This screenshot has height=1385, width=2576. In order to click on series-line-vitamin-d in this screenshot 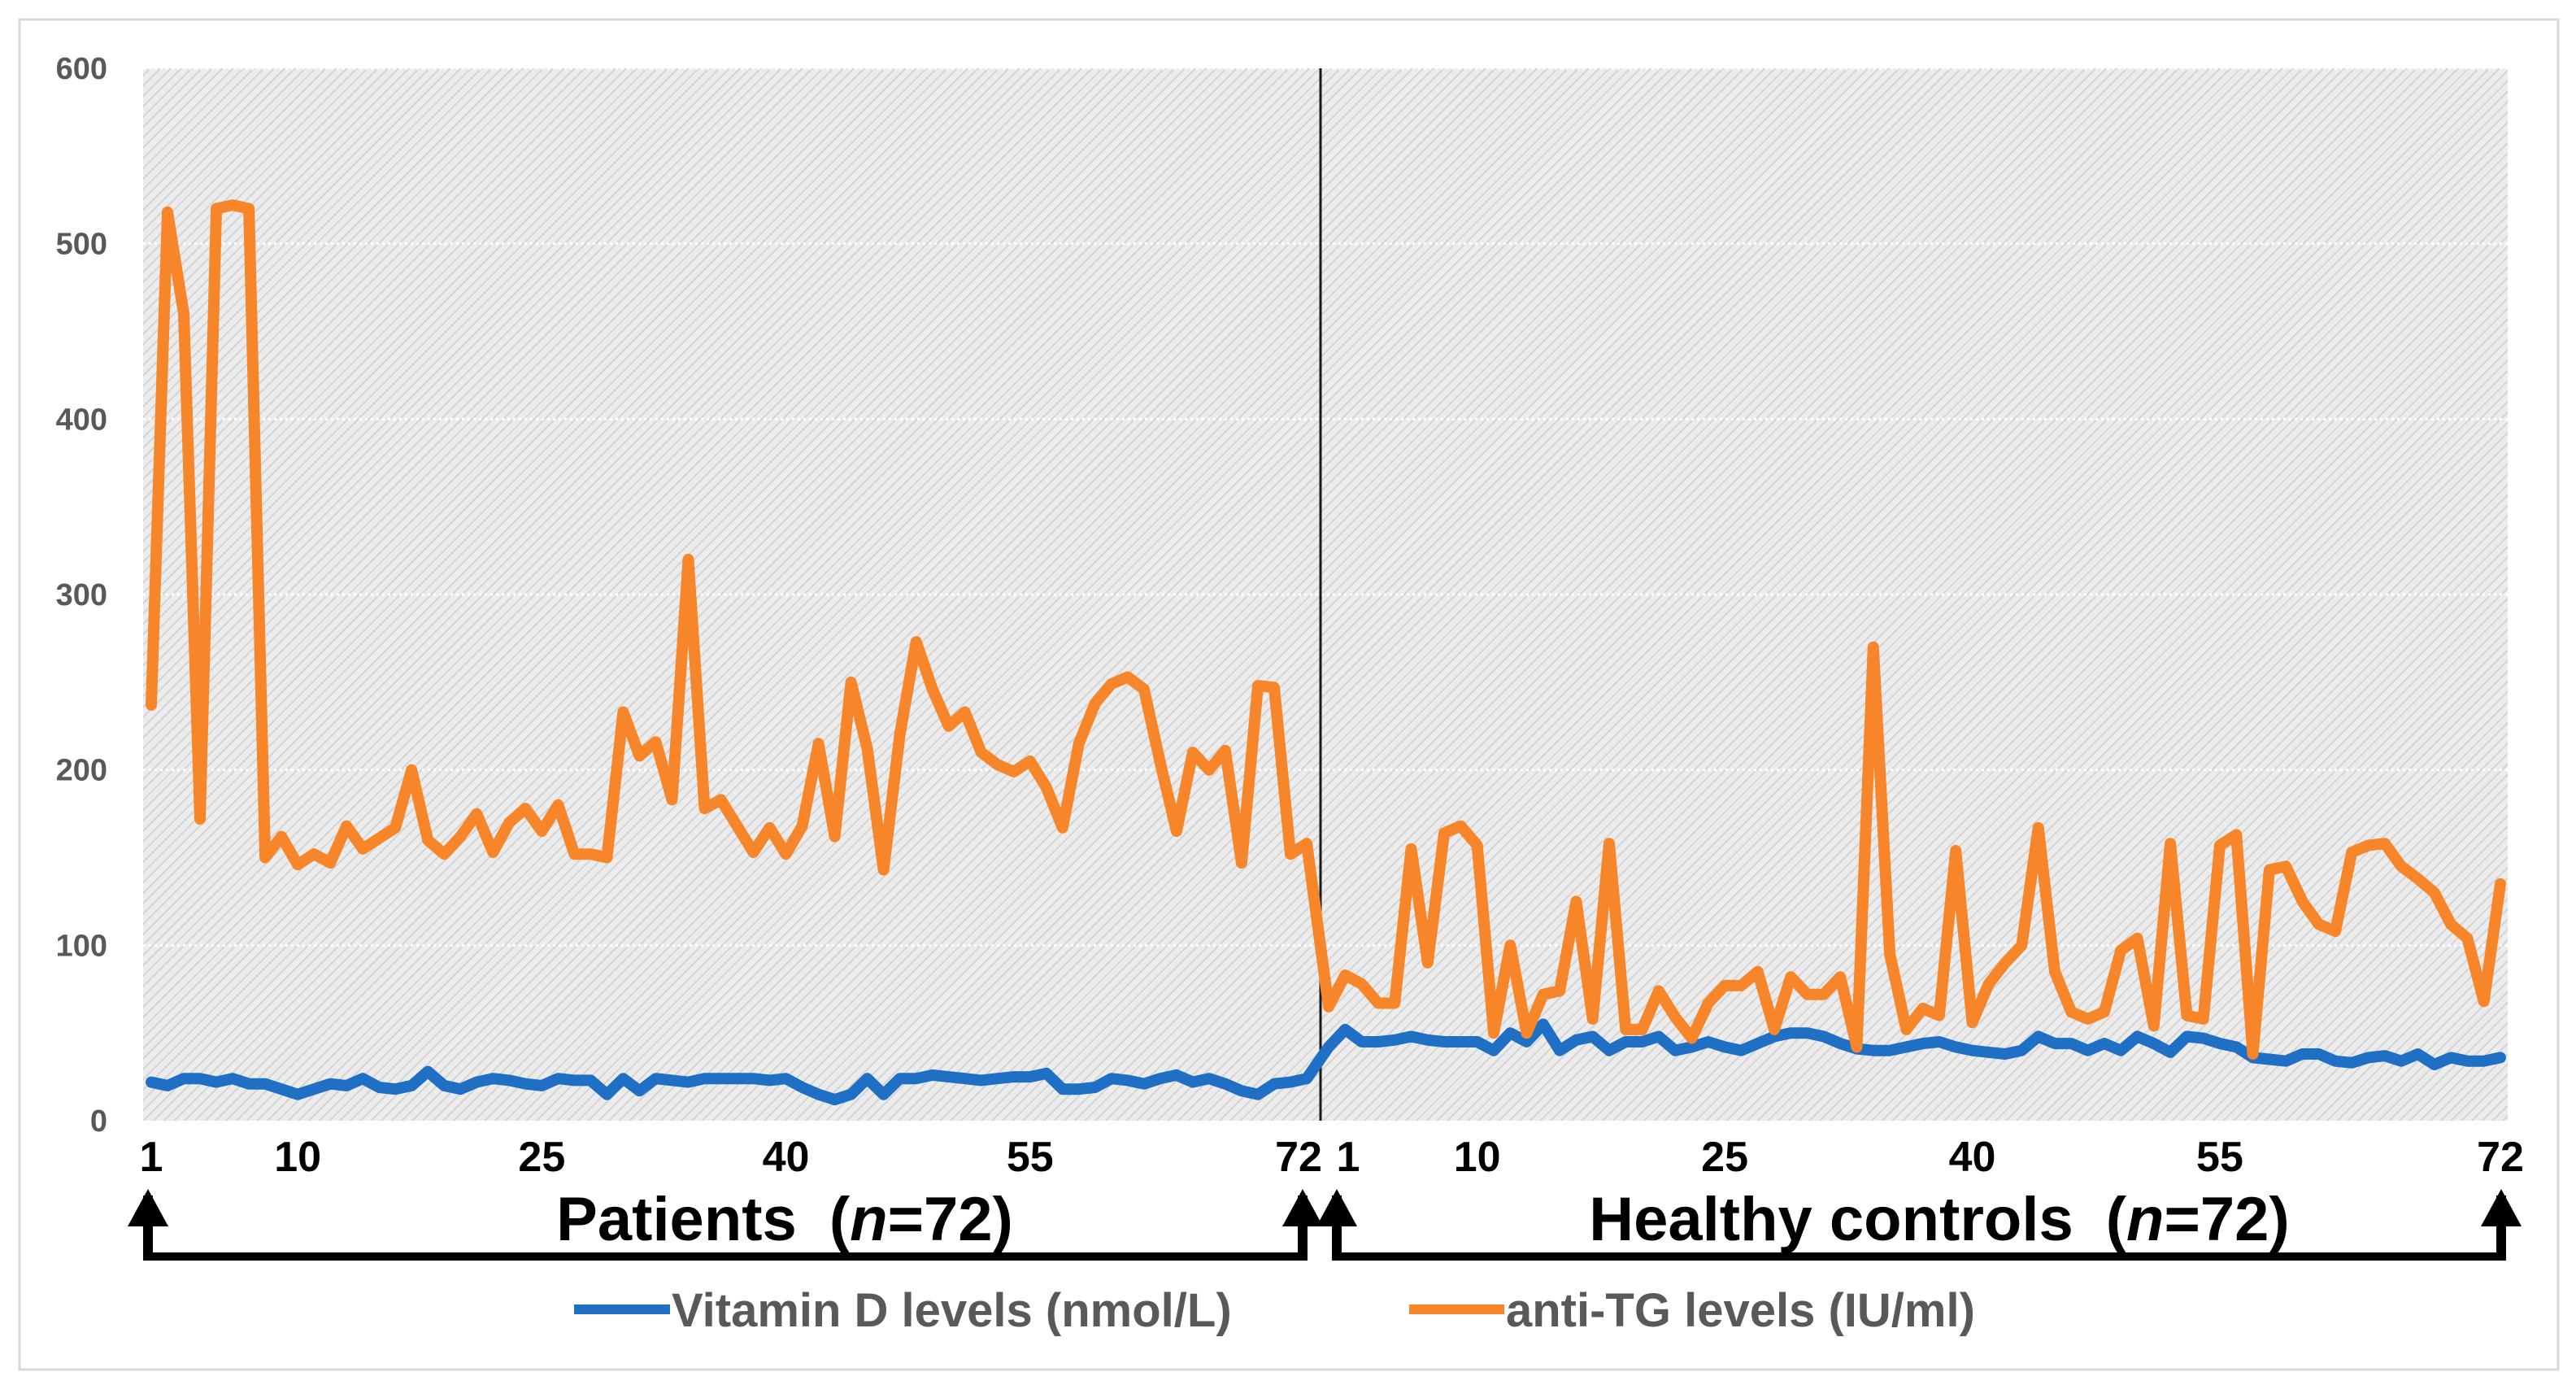, I will do `click(1326, 1062)`.